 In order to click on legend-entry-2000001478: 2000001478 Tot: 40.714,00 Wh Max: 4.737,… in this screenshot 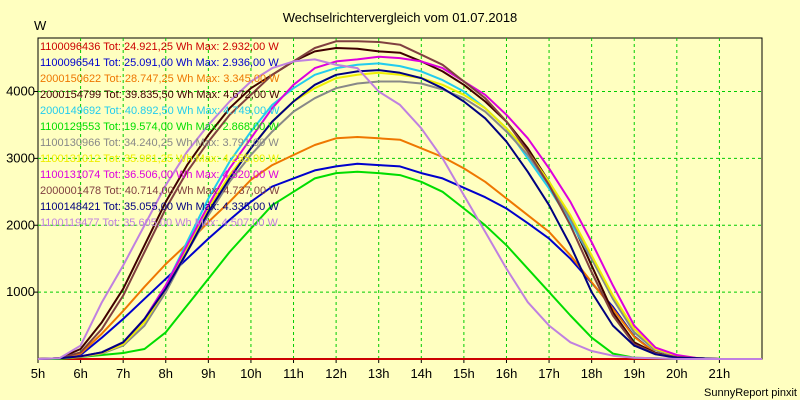, I will do `click(160, 191)`.